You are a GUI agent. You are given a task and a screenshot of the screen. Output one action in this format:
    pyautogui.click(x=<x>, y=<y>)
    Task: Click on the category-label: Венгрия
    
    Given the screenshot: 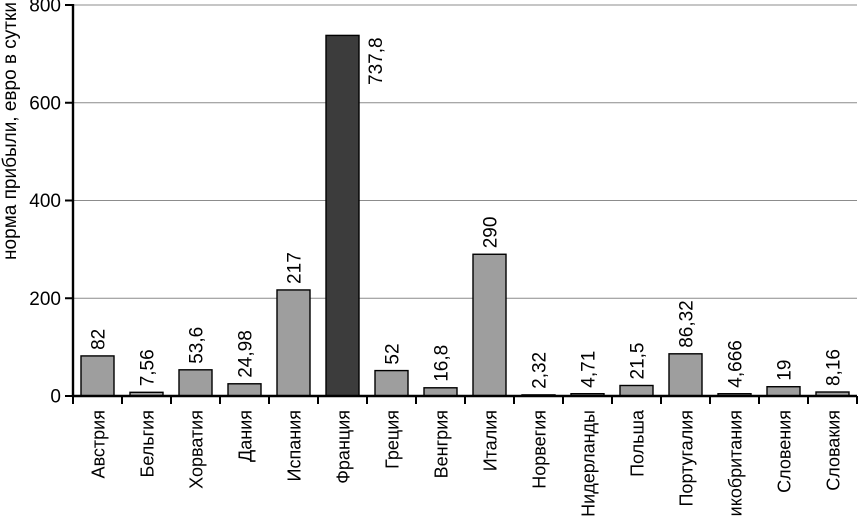 What is the action you would take?
    pyautogui.click(x=442, y=444)
    